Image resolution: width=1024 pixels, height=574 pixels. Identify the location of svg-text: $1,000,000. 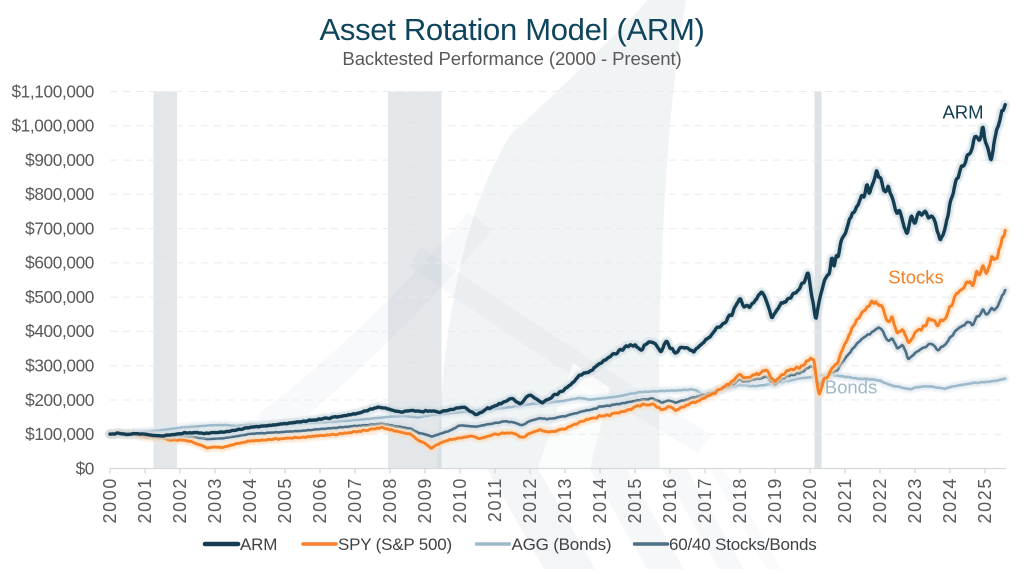
(52, 126).